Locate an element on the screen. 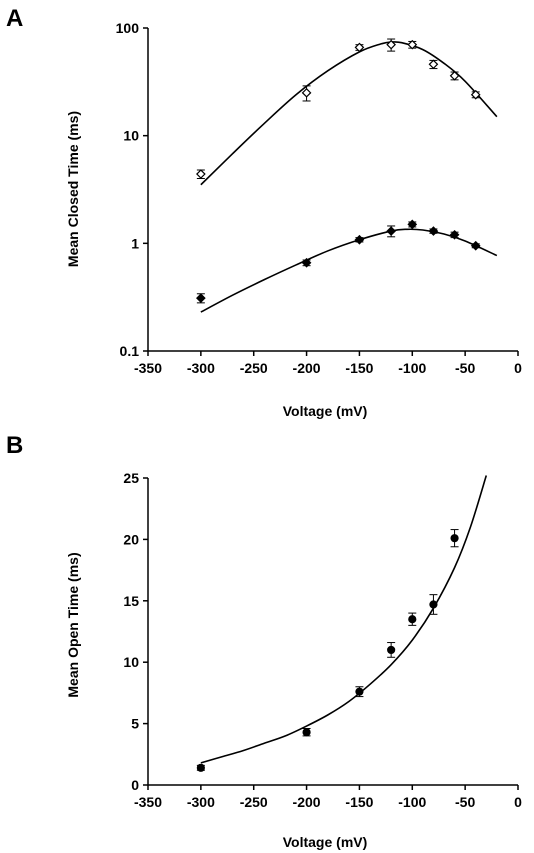 Image resolution: width=534 pixels, height=853 pixels. panel-b-y-ticks: 0 5 10 15 20 25 is located at coordinates (135, 631).